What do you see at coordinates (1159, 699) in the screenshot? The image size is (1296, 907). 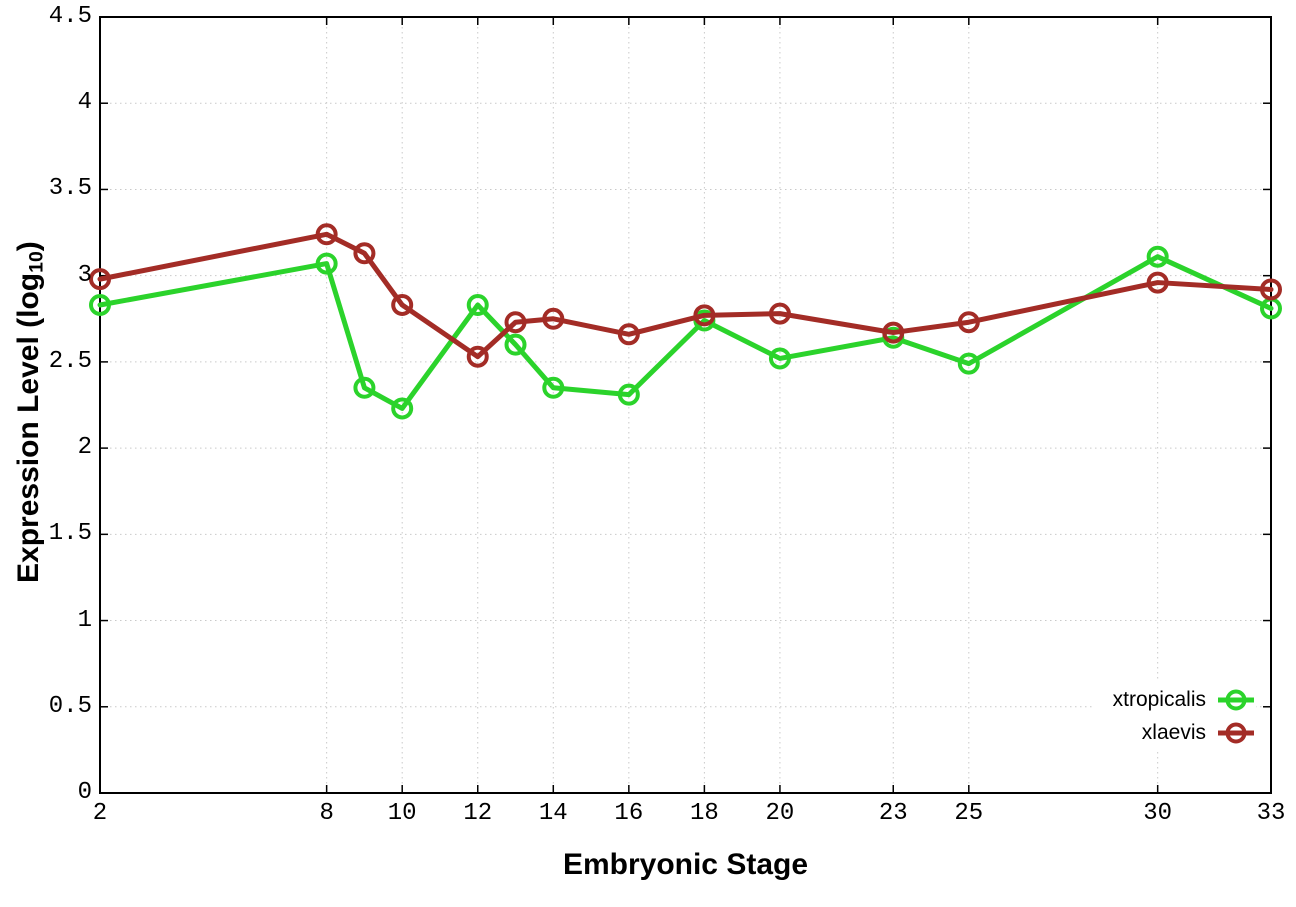 I see `legend-label-xtropicalis: xtropicalis` at bounding box center [1159, 699].